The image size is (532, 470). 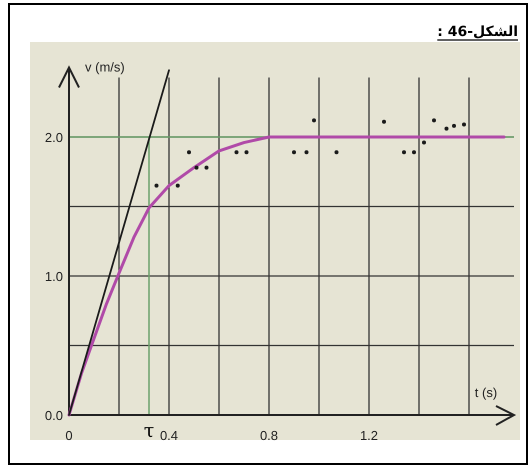 I want to click on x-tick-label: 0, so click(x=69, y=435).